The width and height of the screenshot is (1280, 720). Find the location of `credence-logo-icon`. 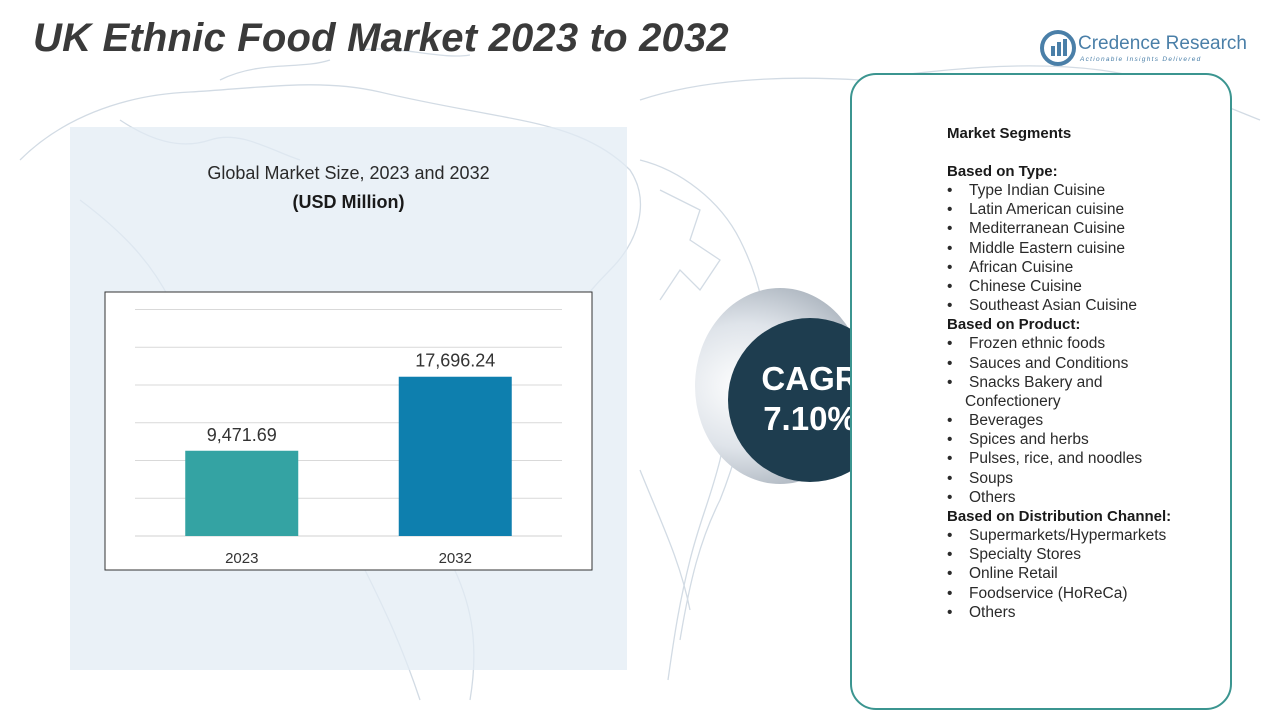

credence-logo-icon is located at coordinates (1058, 48).